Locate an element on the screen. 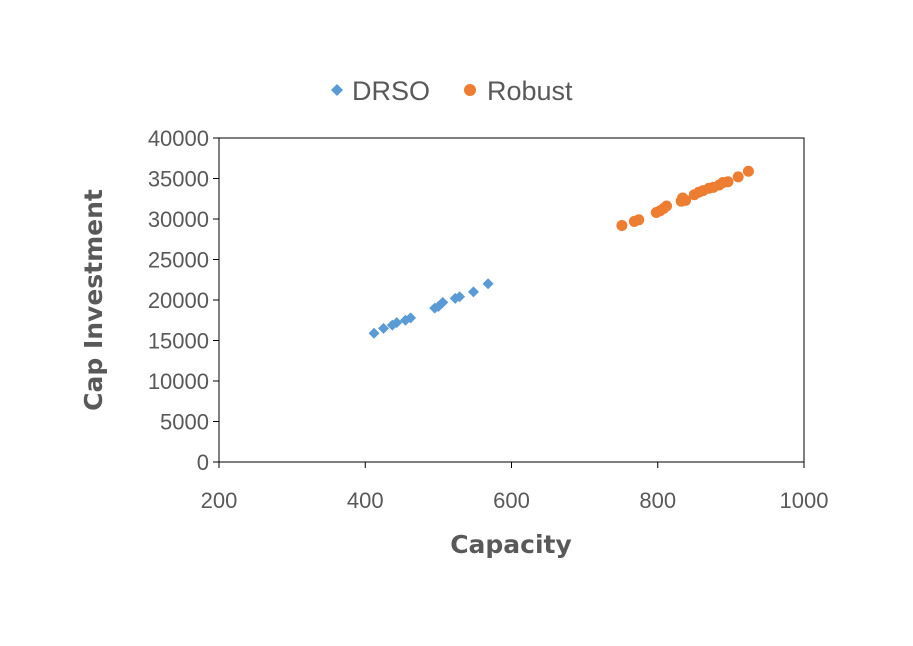  x-tick-label: 600 is located at coordinates (511, 500).